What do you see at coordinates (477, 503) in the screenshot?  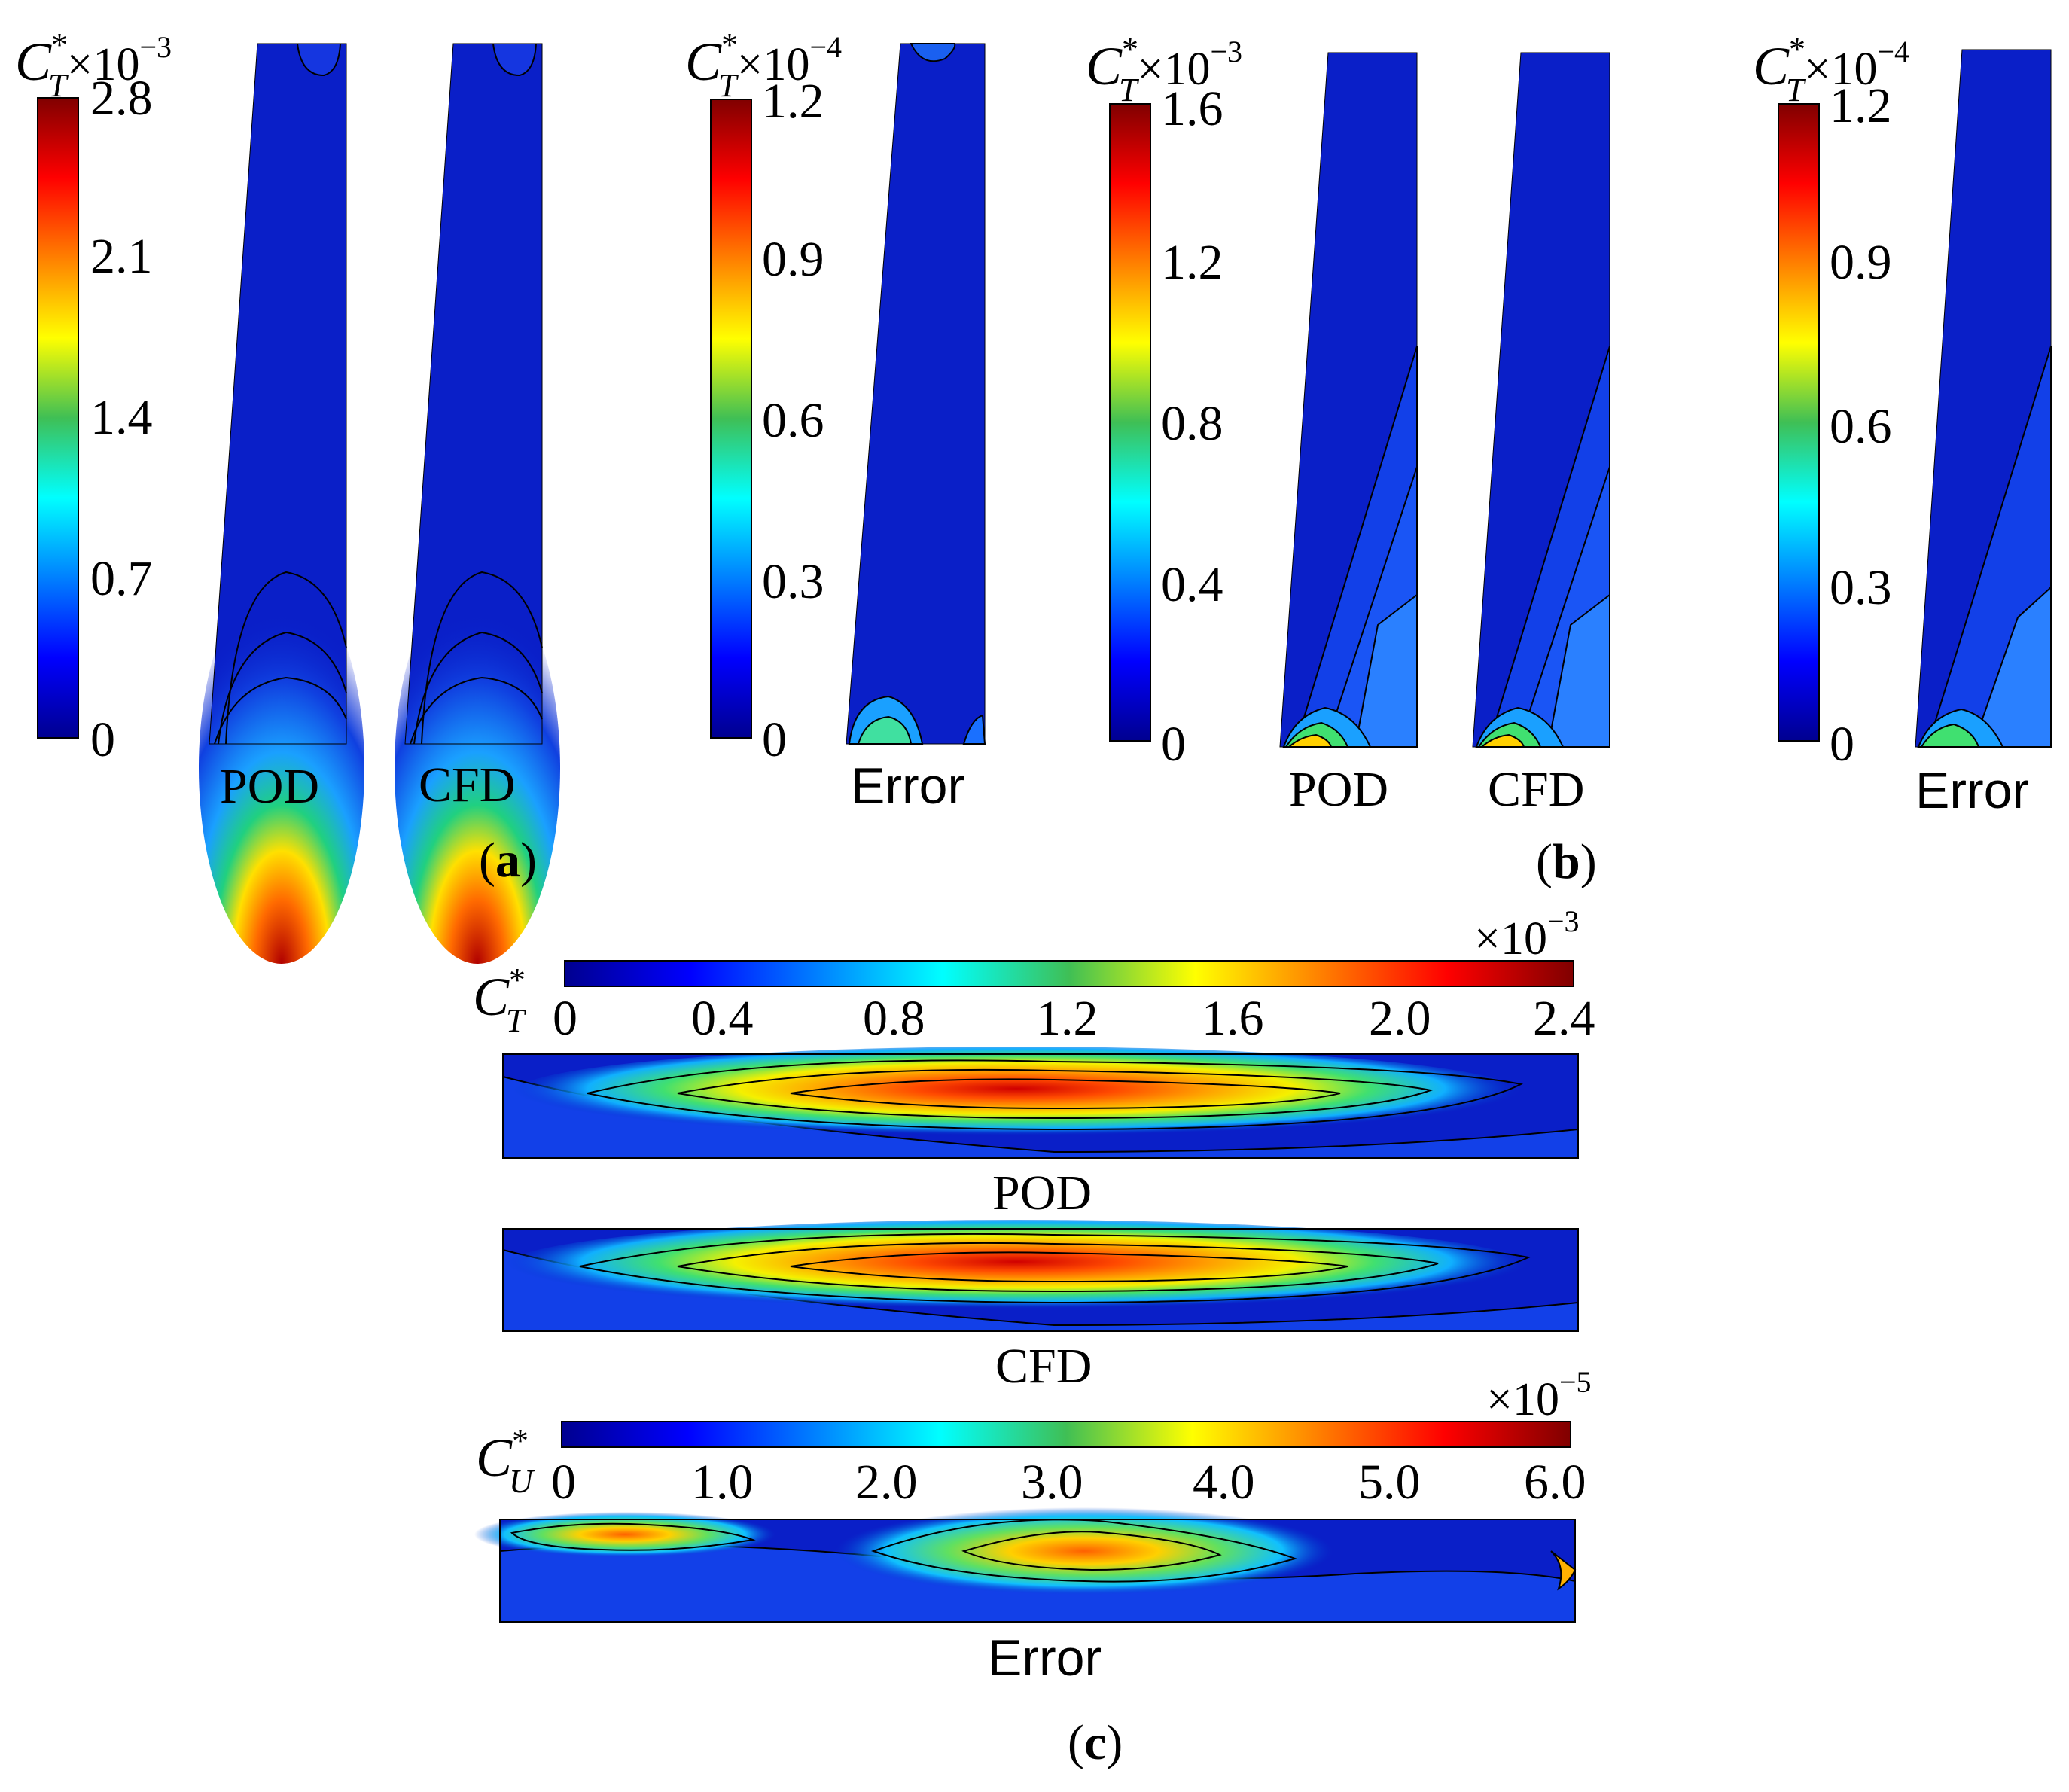 I see `contour-a-cfd` at bounding box center [477, 503].